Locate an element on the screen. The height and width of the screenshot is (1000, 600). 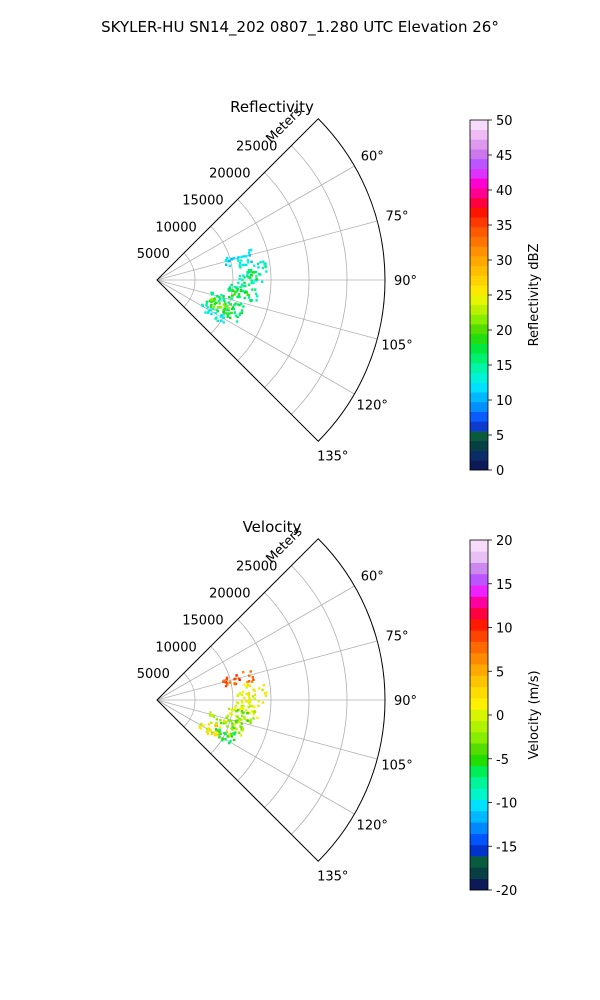
colorbar-tick-label: 5 is located at coordinates (500, 436).